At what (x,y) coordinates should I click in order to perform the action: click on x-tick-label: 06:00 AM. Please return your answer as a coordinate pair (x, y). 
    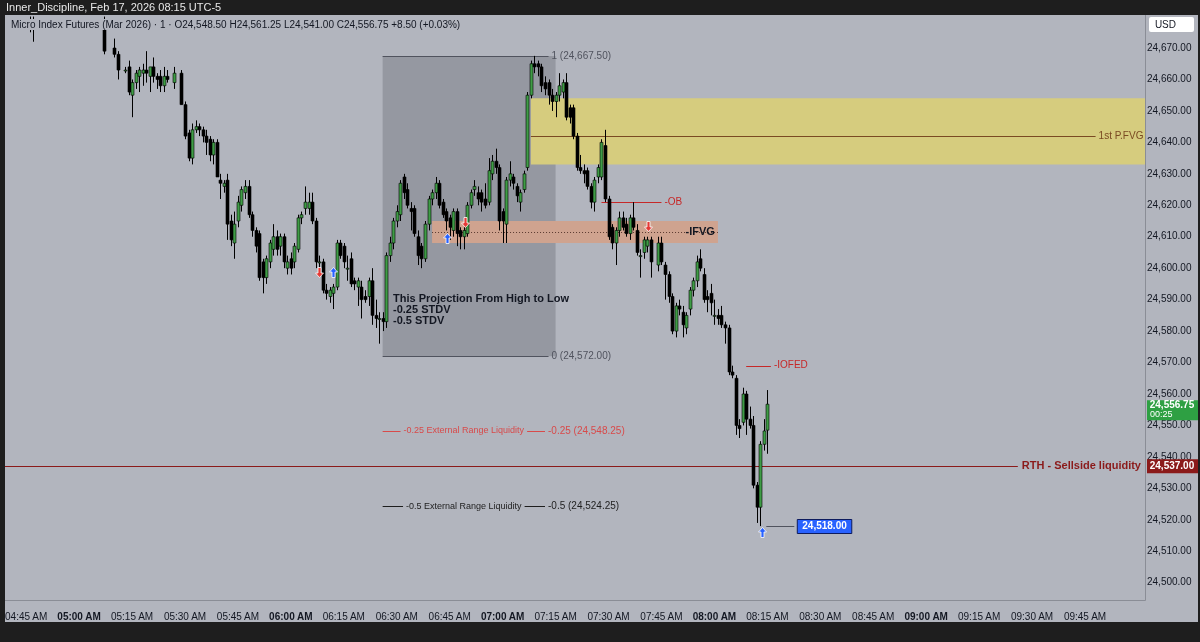
    Looking at the image, I should click on (291, 616).